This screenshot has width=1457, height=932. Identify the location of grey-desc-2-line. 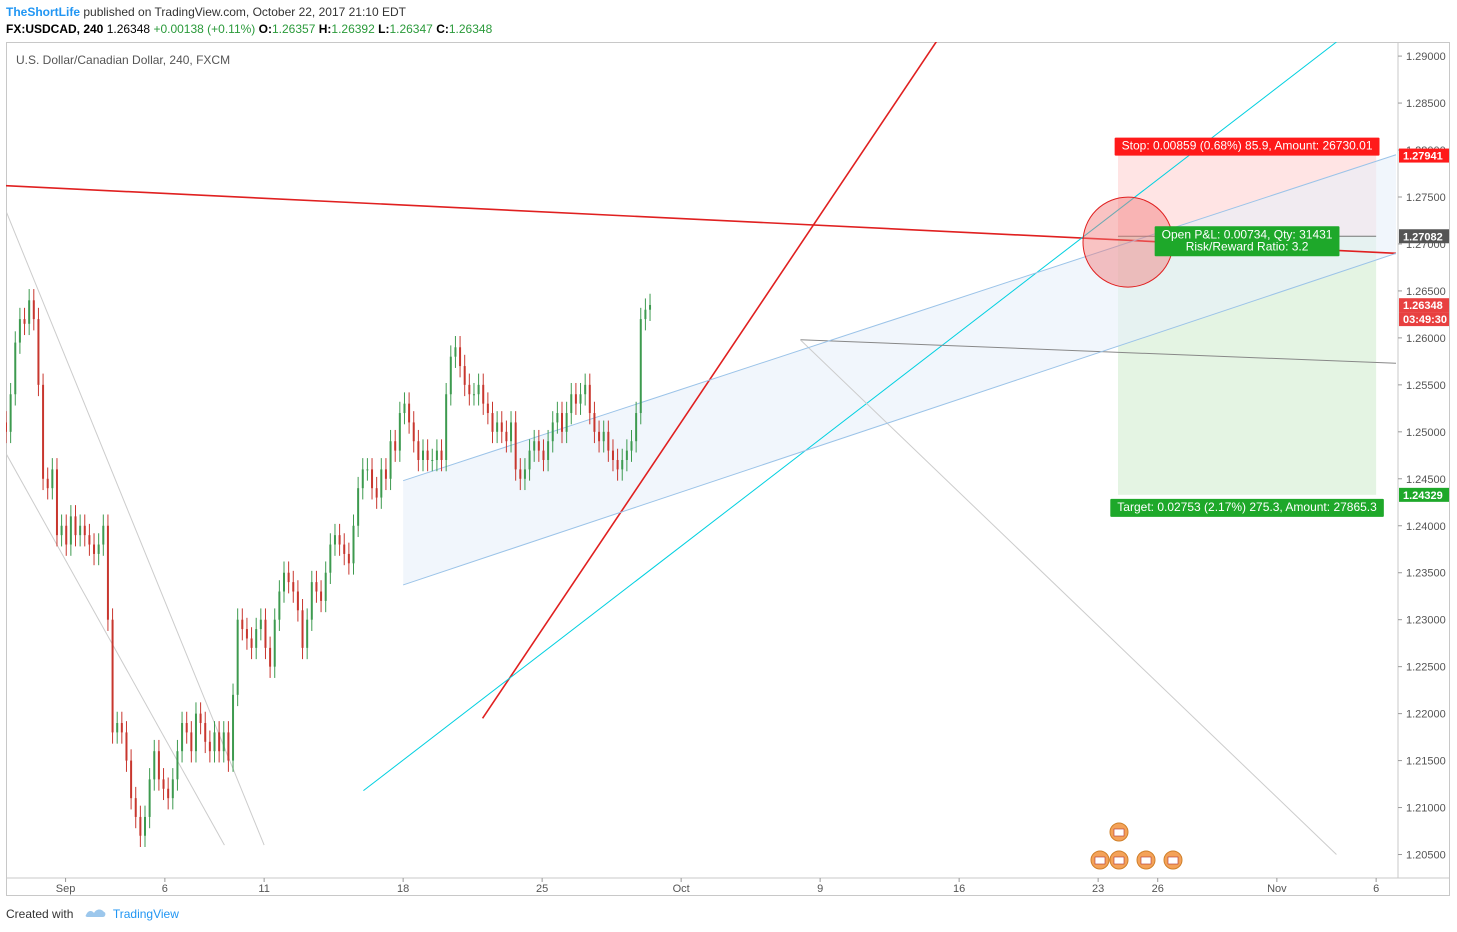
(115, 649).